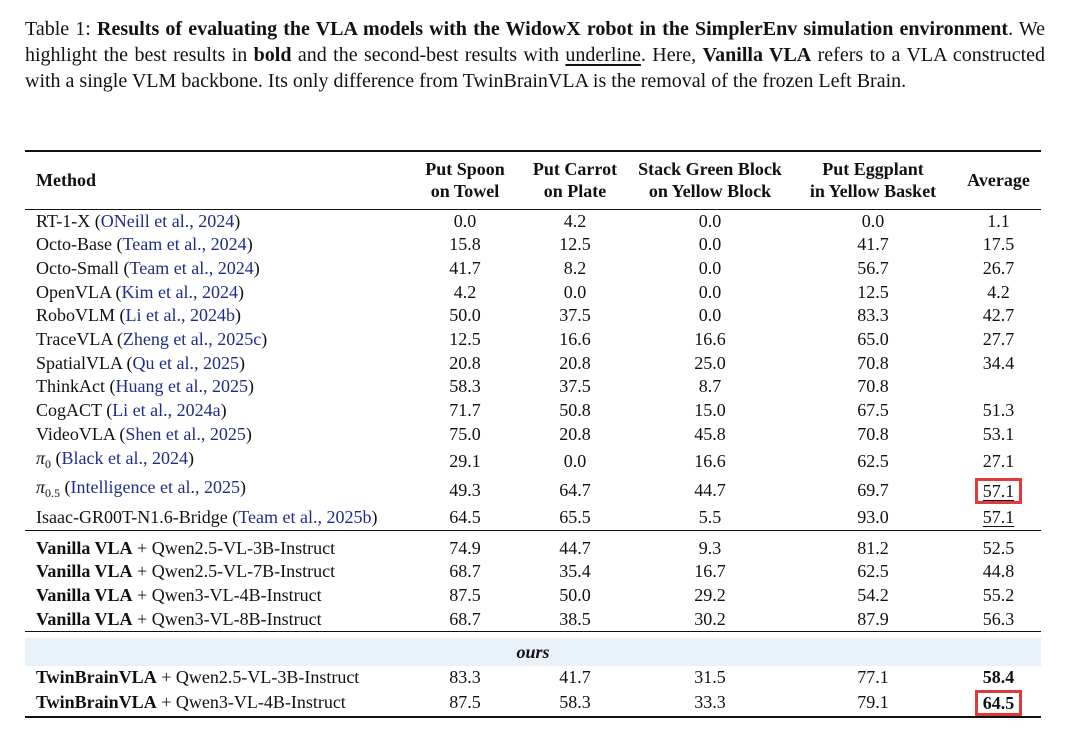 This screenshot has width=1080, height=748. What do you see at coordinates (710, 549) in the screenshot?
I see `cell-stack: 9.3` at bounding box center [710, 549].